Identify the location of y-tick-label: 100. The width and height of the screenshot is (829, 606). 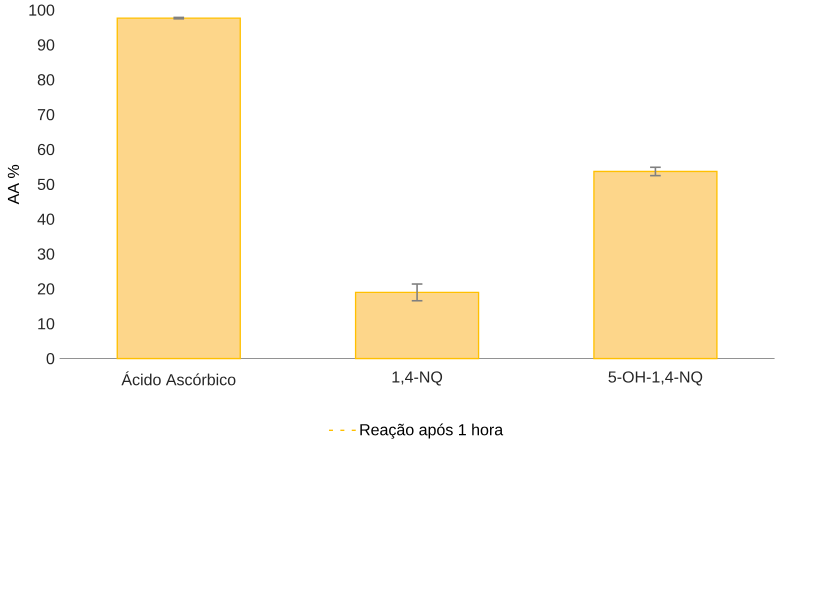
(41, 10).